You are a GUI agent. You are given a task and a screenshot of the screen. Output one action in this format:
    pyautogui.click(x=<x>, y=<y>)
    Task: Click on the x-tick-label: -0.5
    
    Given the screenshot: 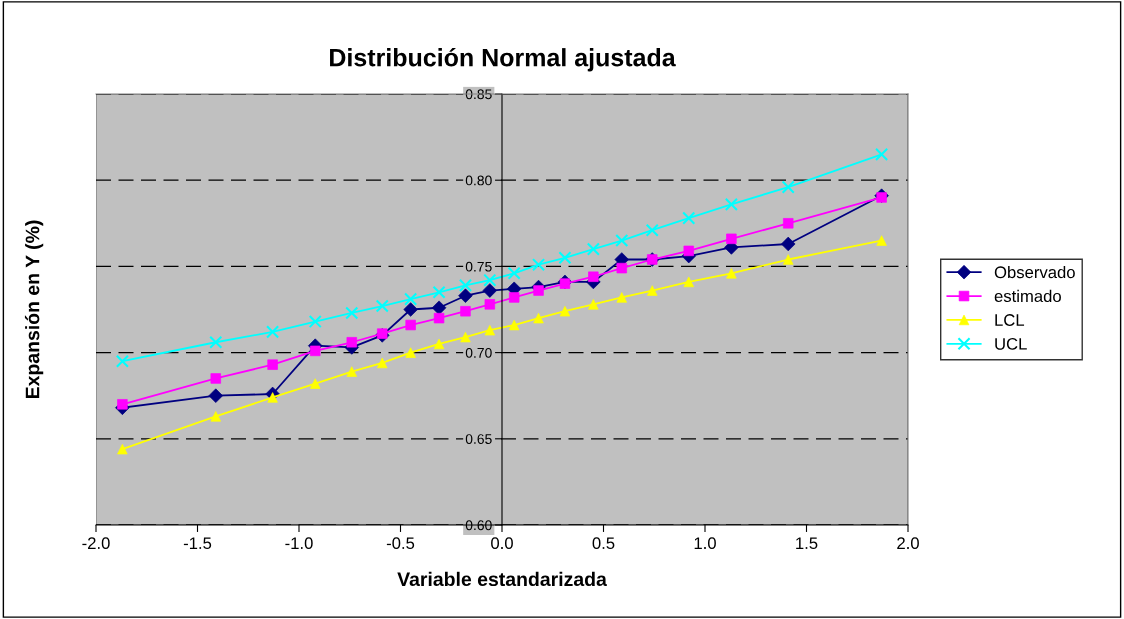 What is the action you would take?
    pyautogui.click(x=400, y=543)
    